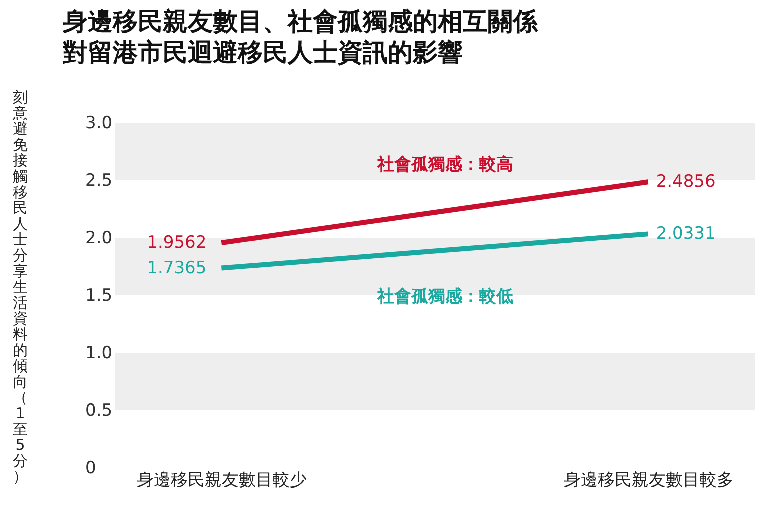 This screenshot has width=760, height=505. What do you see at coordinates (686, 234) in the screenshot?
I see `data-label: 2.0331` at bounding box center [686, 234].